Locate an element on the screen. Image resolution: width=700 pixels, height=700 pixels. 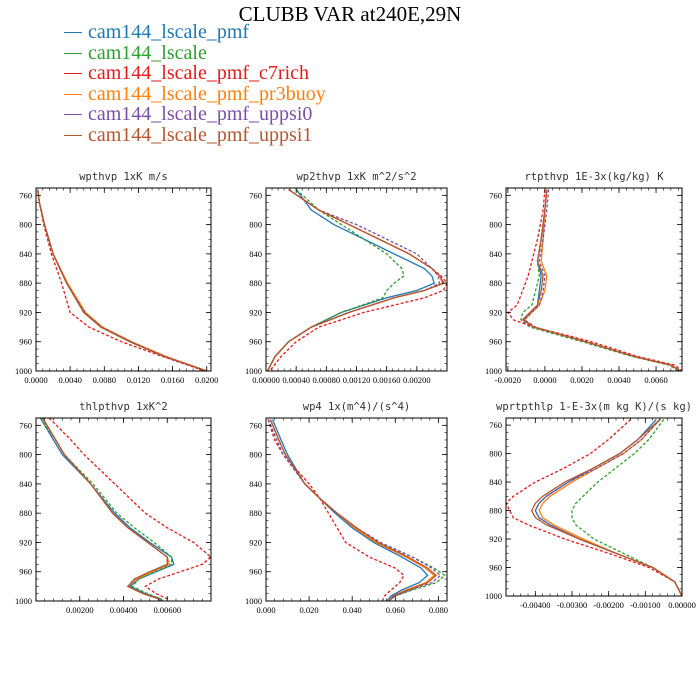
x-tick-label: -0.00400 is located at coordinates (535, 605).